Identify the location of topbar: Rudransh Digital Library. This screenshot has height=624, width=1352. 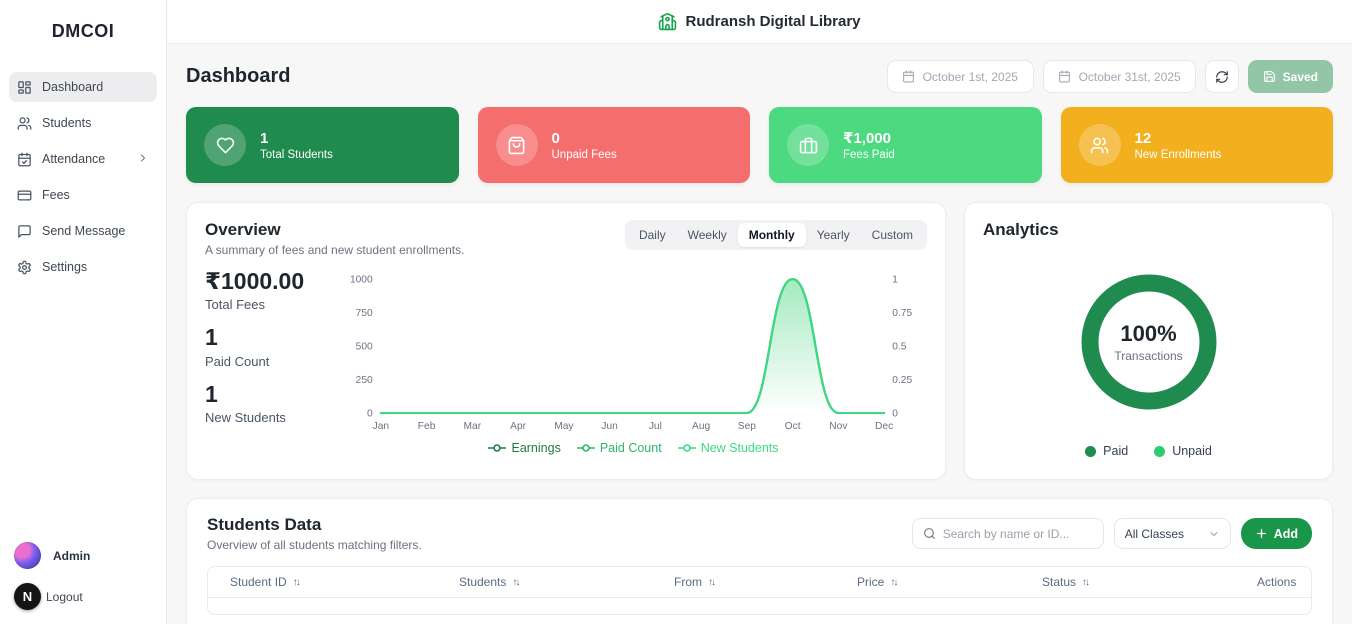
(759, 22).